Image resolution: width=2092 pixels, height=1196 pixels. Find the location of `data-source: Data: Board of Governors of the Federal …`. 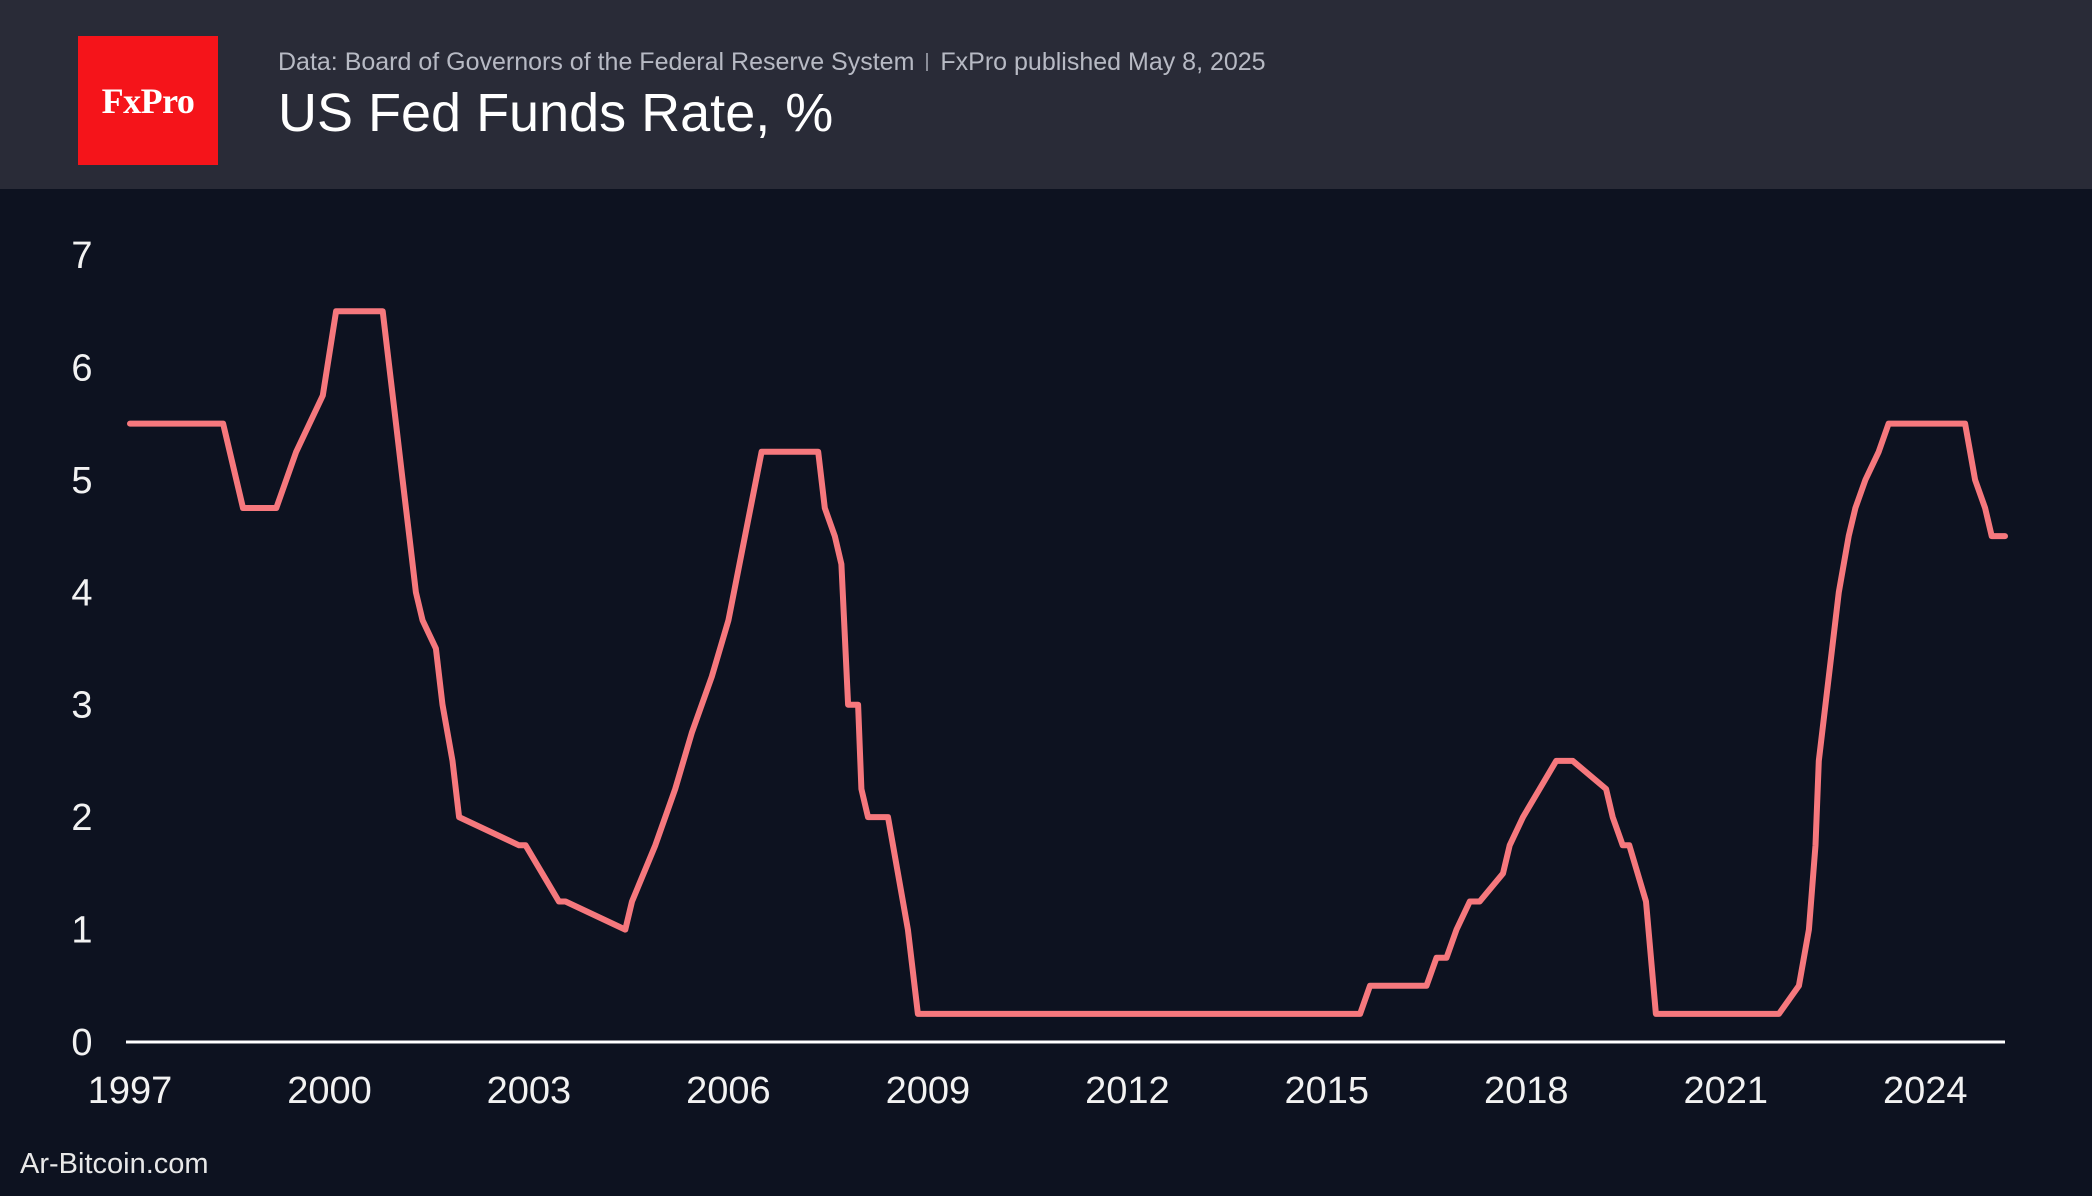

data-source: Data: Board of Governors of the Federal … is located at coordinates (596, 62).